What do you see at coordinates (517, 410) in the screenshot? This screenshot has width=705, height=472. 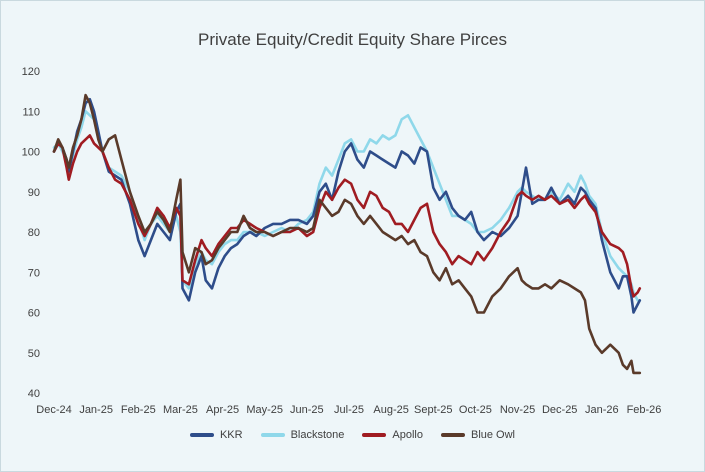 I see `x-tick-label: Nov-25` at bounding box center [517, 410].